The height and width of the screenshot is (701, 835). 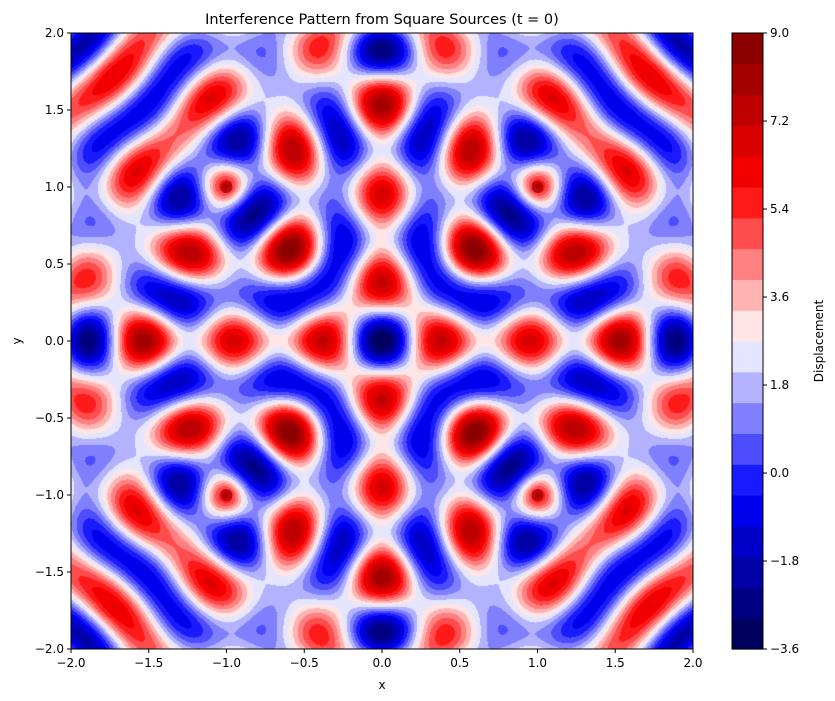 What do you see at coordinates (54, 110) in the screenshot?
I see `y-tick-label: 1.5` at bounding box center [54, 110].